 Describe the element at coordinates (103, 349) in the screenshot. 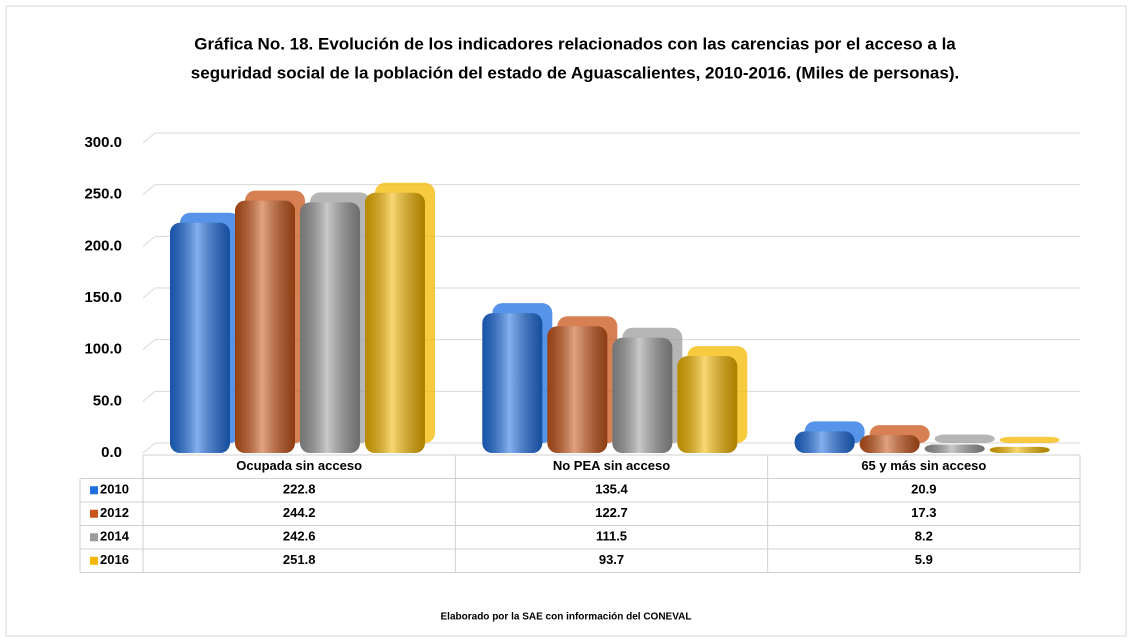

I see `y-tick-label: 100.0` at that location.